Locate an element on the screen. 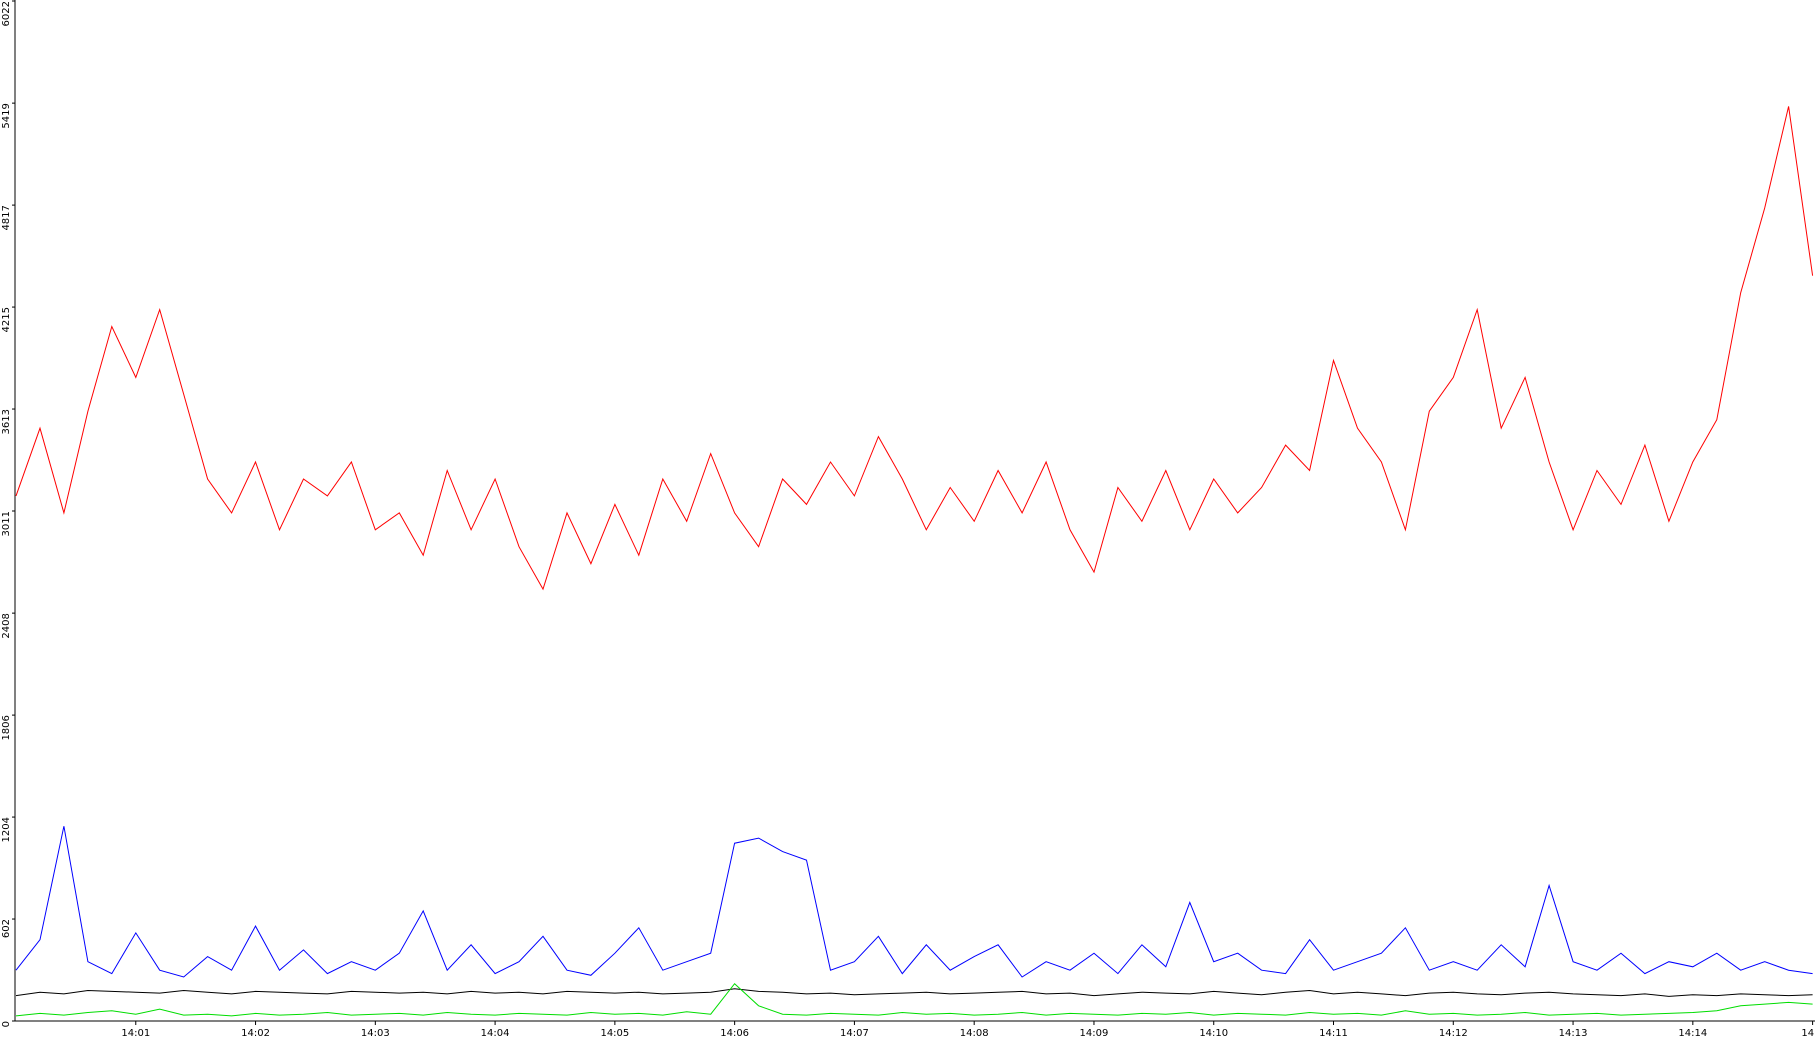  x-tick-label: 14:03 is located at coordinates (375, 1033).